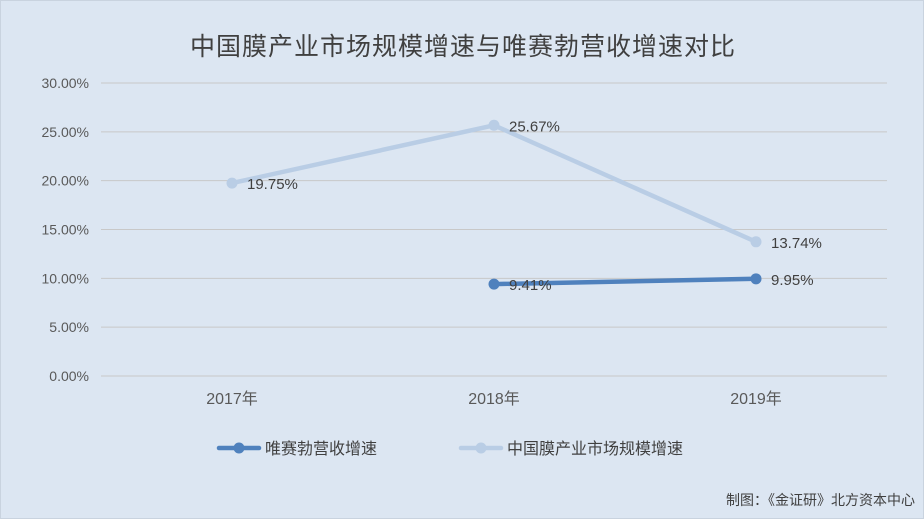  What do you see at coordinates (65, 181) in the screenshot?
I see `y-tick-label: 20.00%` at bounding box center [65, 181].